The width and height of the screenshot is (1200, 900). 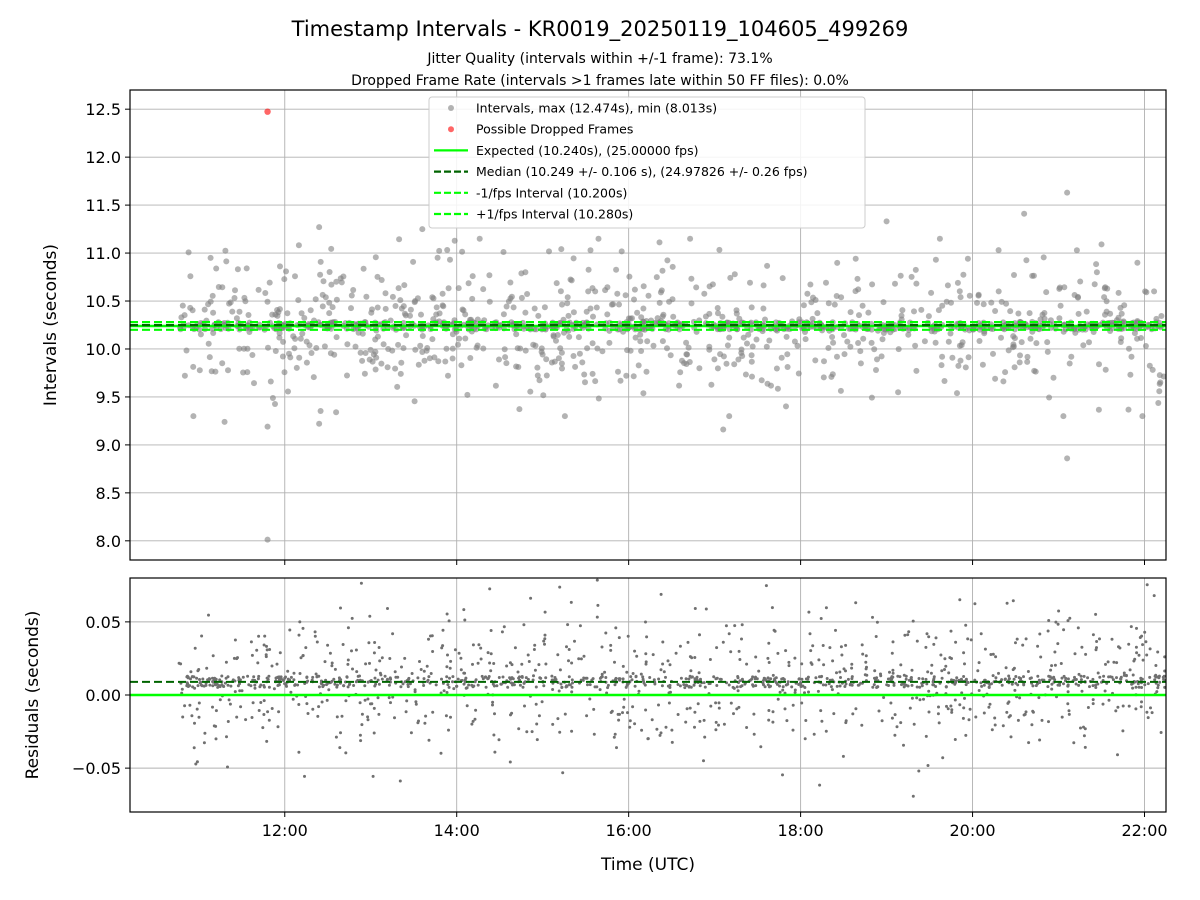 I want to click on intervals-y-tick-label: 9.5, so click(x=108, y=397).